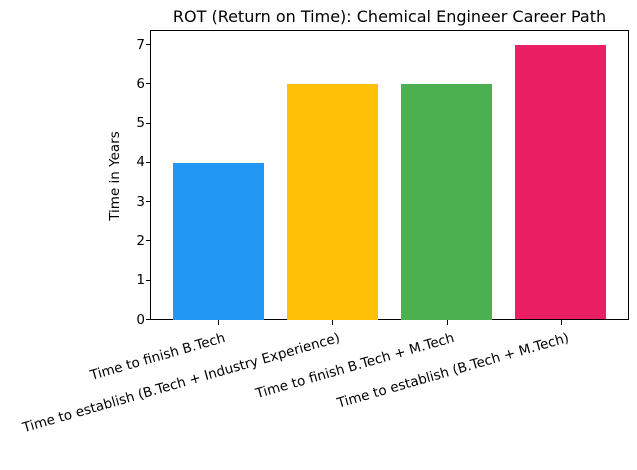  Describe the element at coordinates (140, 201) in the screenshot. I see `y-tick-label: 3` at that location.